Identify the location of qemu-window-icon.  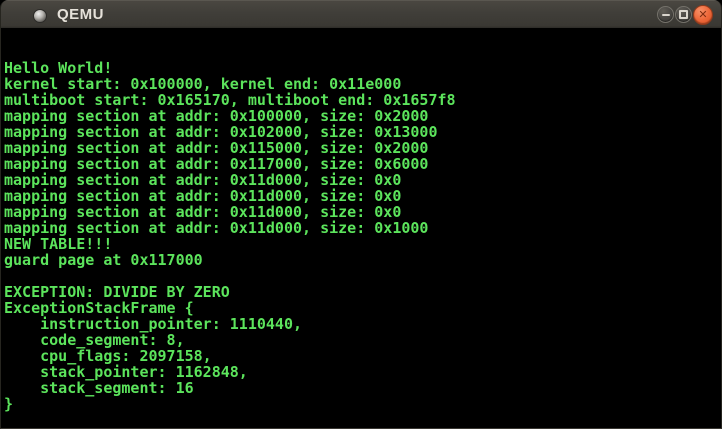
(40, 16).